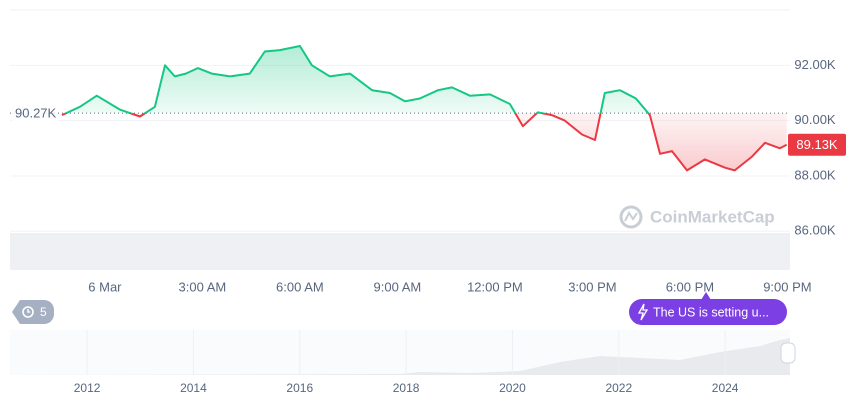  What do you see at coordinates (400, 251) in the screenshot?
I see `volume-strip` at bounding box center [400, 251].